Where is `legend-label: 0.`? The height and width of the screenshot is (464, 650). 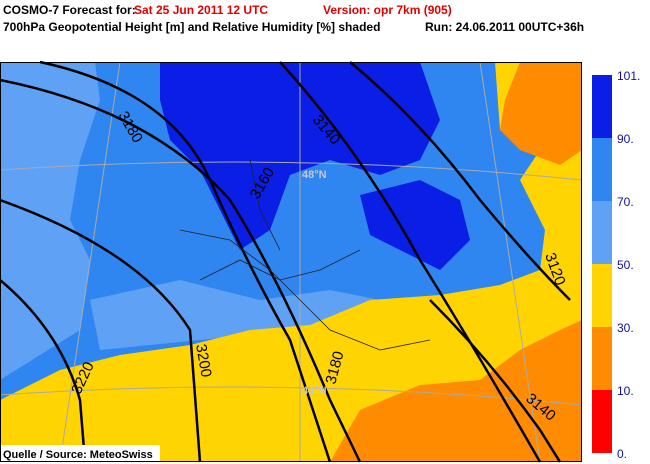 legend-label: 0. is located at coordinates (622, 454).